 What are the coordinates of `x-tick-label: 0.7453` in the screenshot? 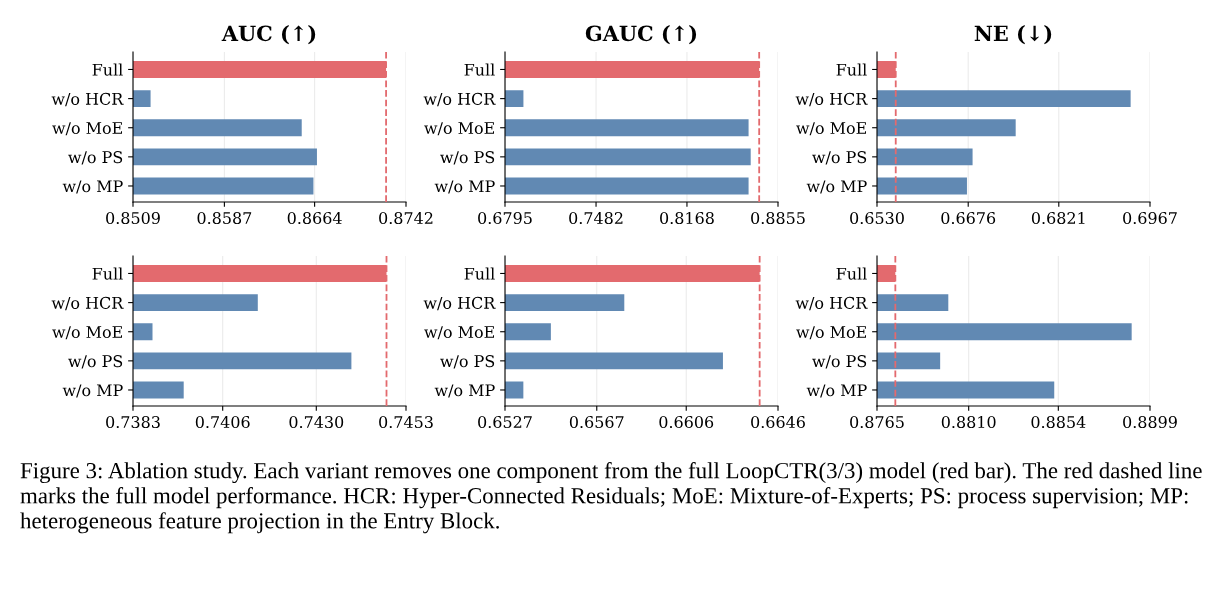 It's located at (406, 422).